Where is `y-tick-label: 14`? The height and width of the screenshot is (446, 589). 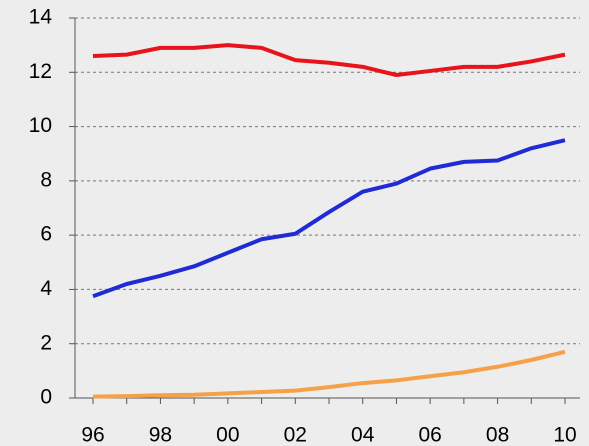 y-tick-label: 14 is located at coordinates (41, 17).